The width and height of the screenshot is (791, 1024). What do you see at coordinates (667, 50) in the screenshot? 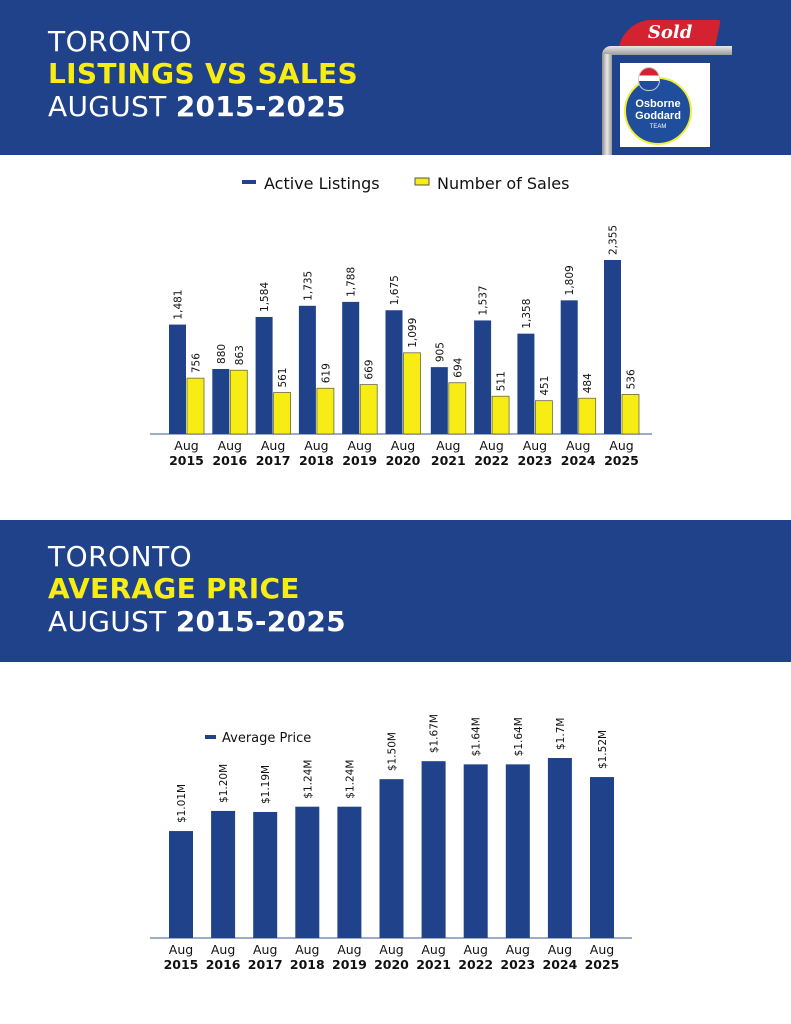
I see `sign-post-arm` at bounding box center [667, 50].